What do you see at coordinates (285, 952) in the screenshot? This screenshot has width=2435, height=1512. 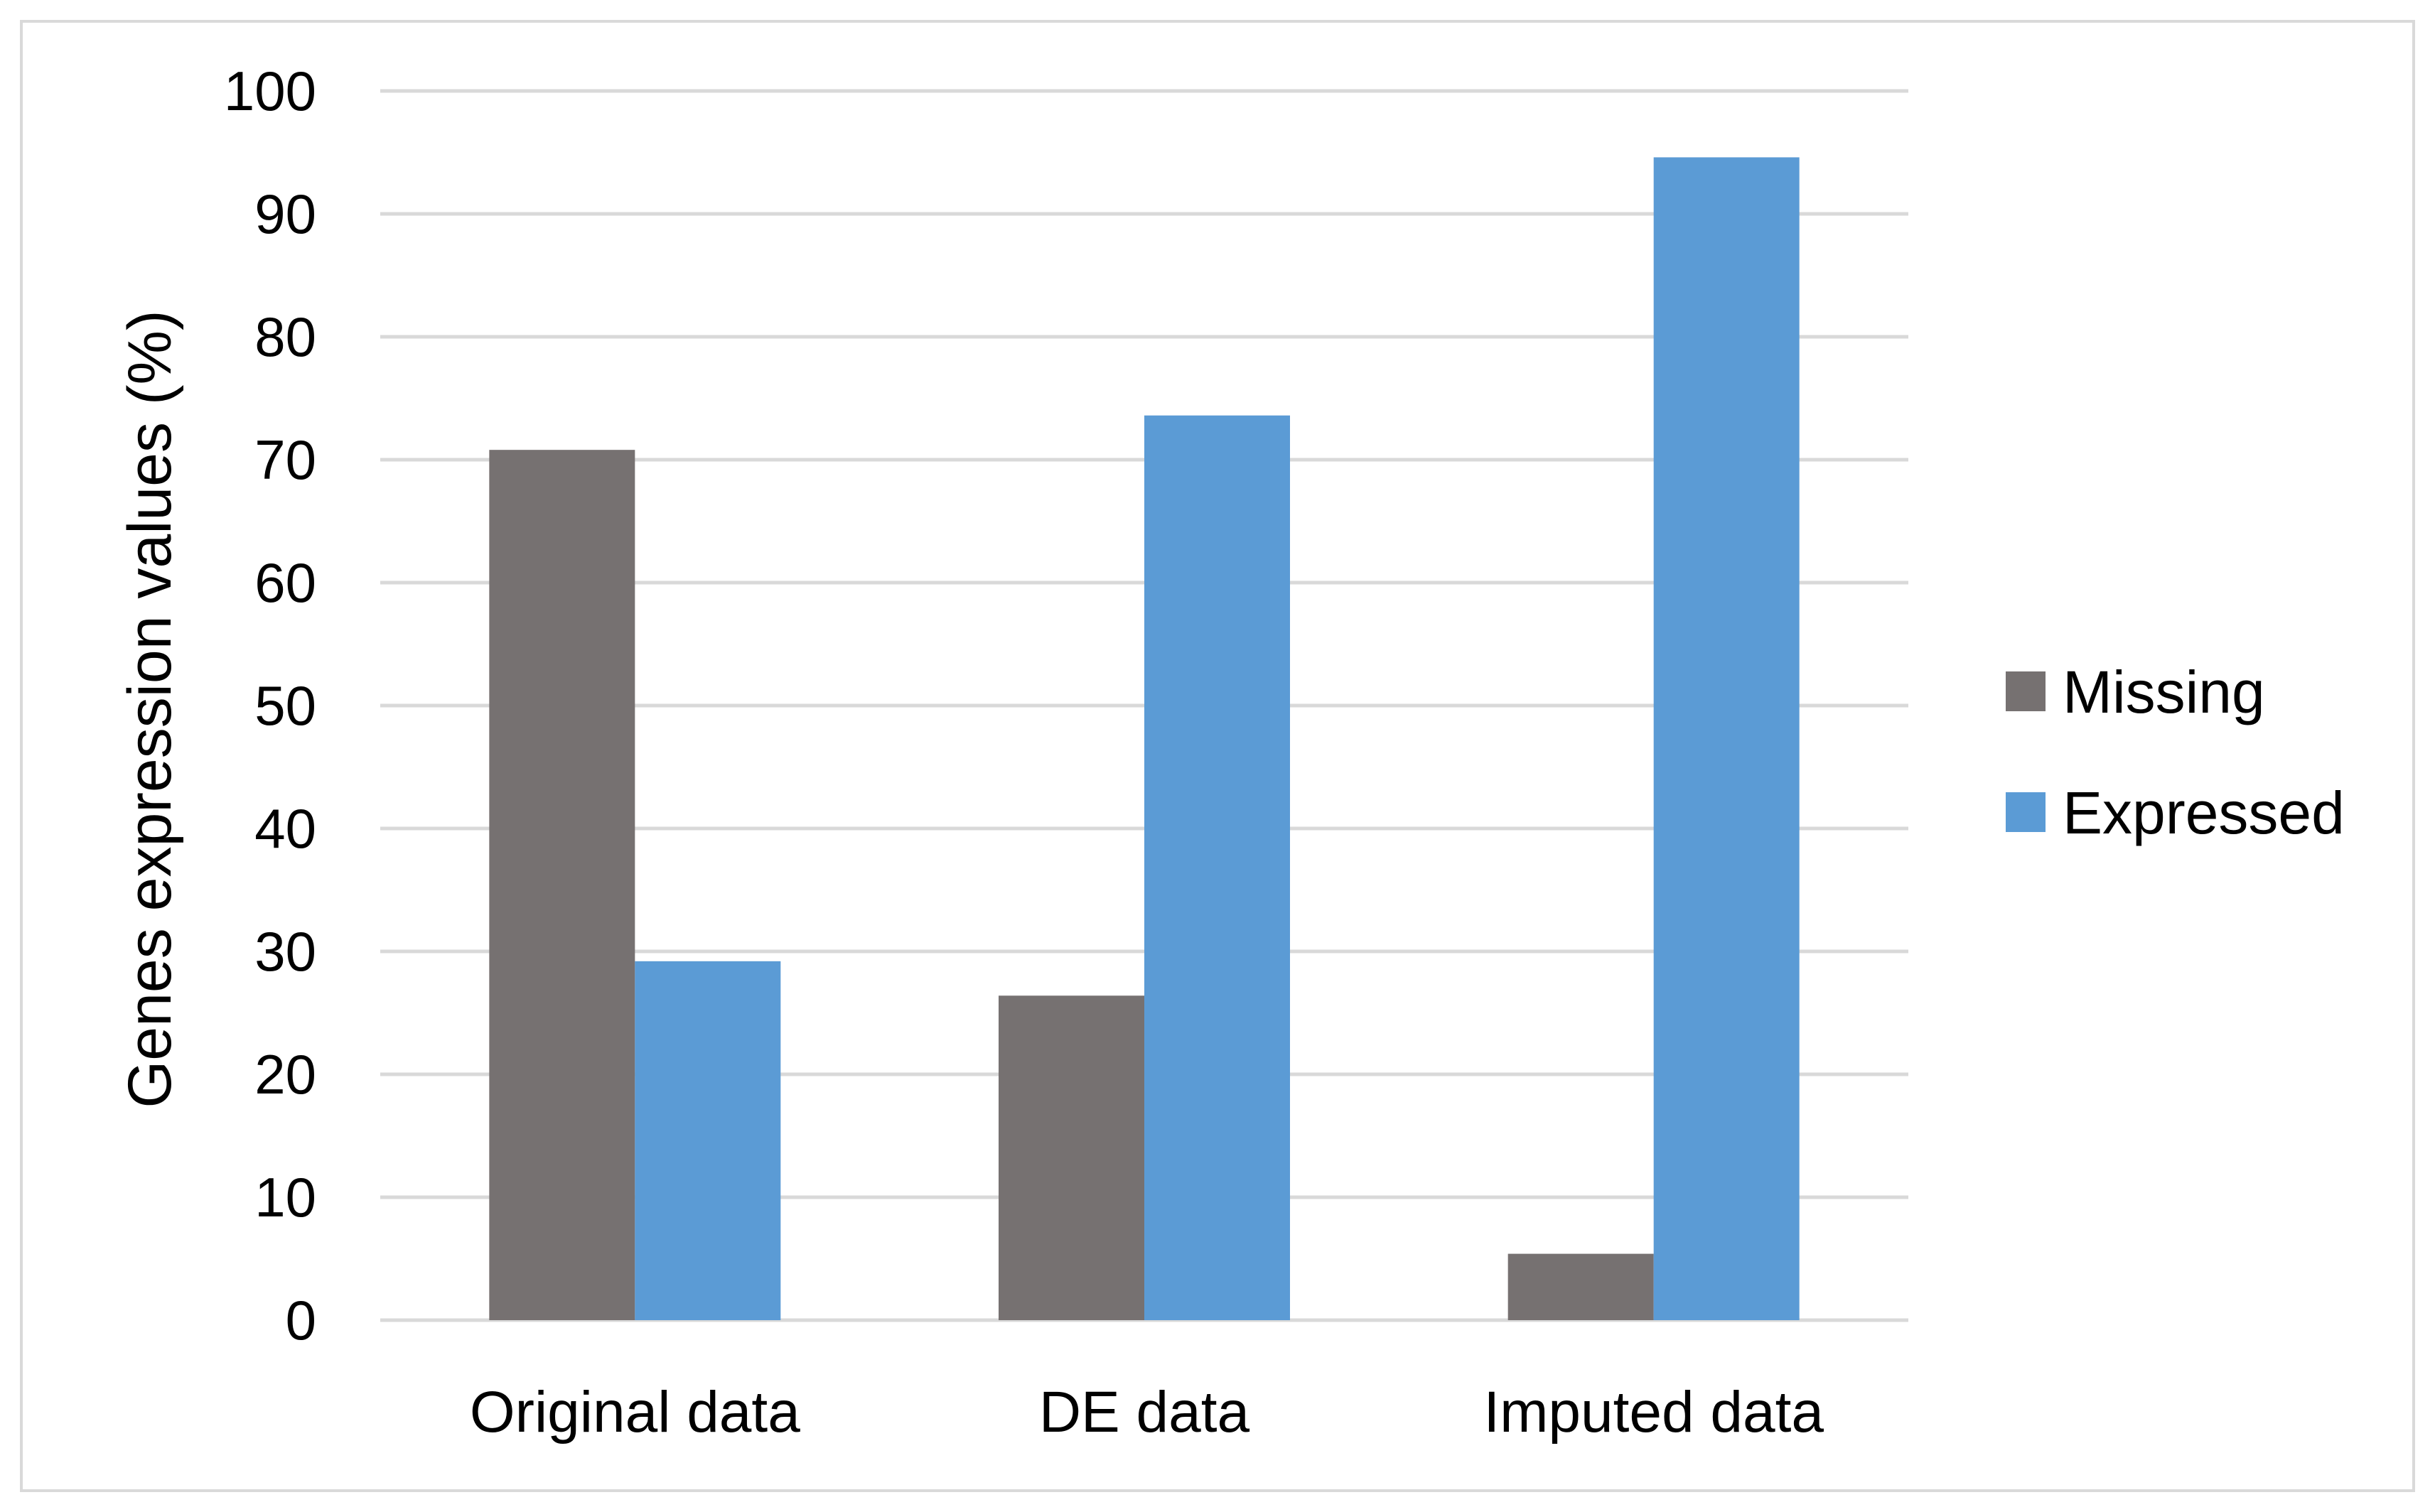 I see `y-tick-label: 30` at bounding box center [285, 952].